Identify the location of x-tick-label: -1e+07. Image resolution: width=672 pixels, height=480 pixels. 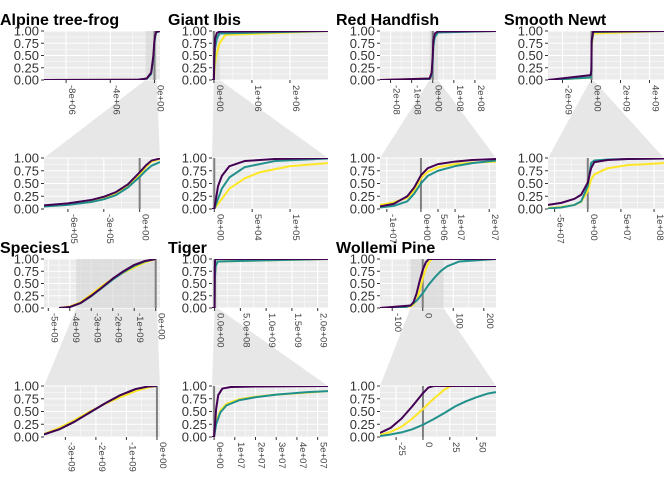
(392, 229).